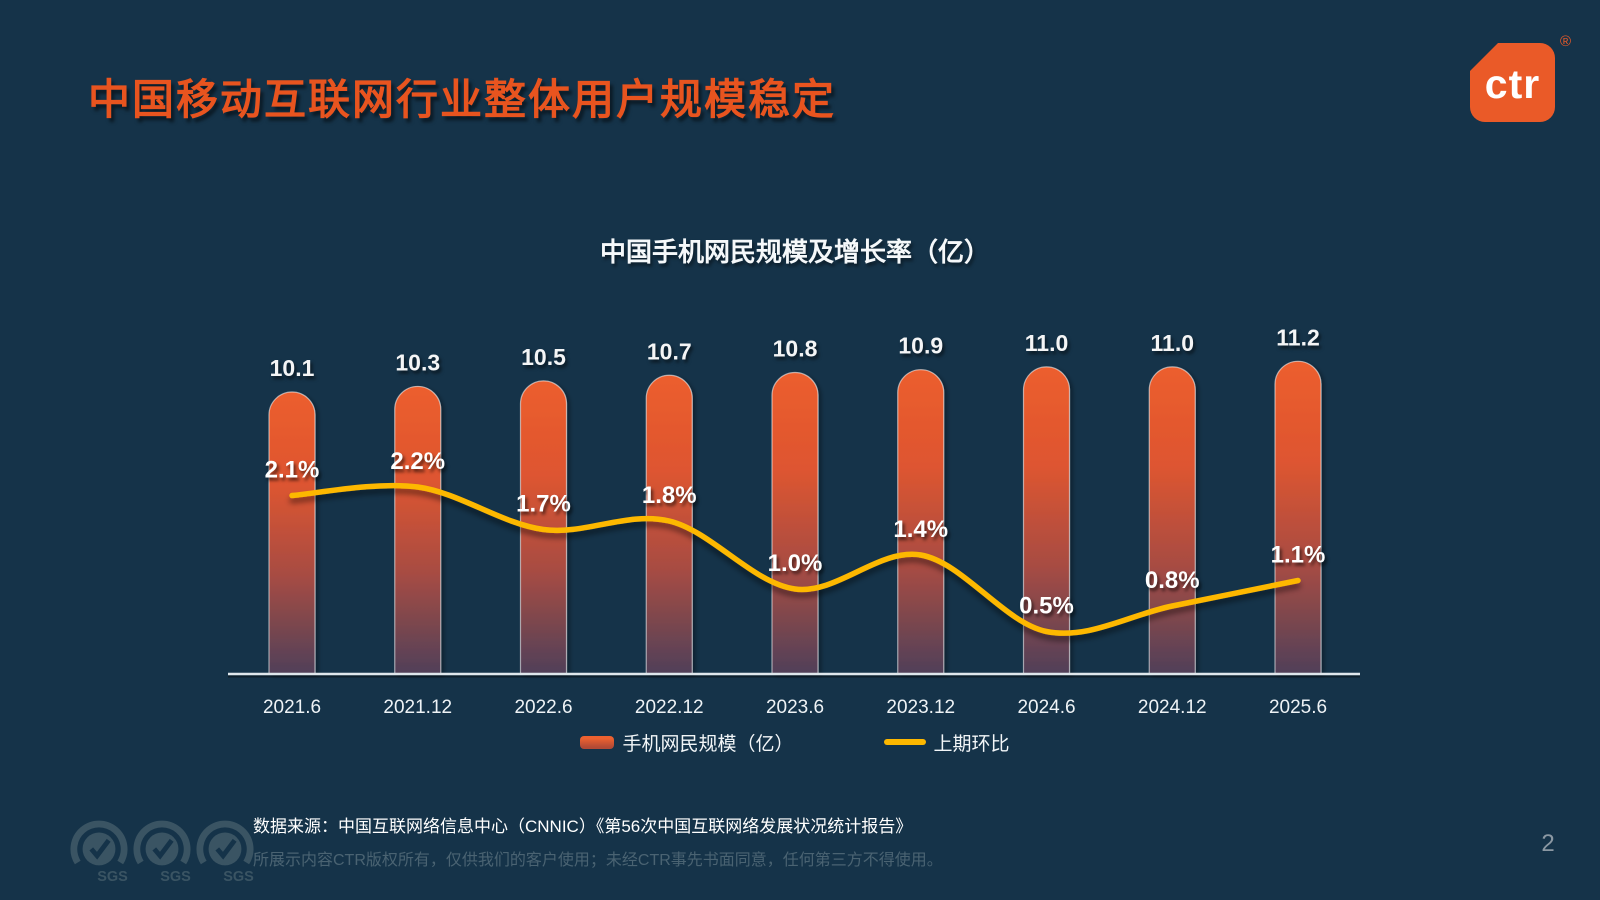 This screenshot has height=900, width=1600. What do you see at coordinates (417, 707) in the screenshot?
I see `x-axis-tick-label: 2021.12` at bounding box center [417, 707].